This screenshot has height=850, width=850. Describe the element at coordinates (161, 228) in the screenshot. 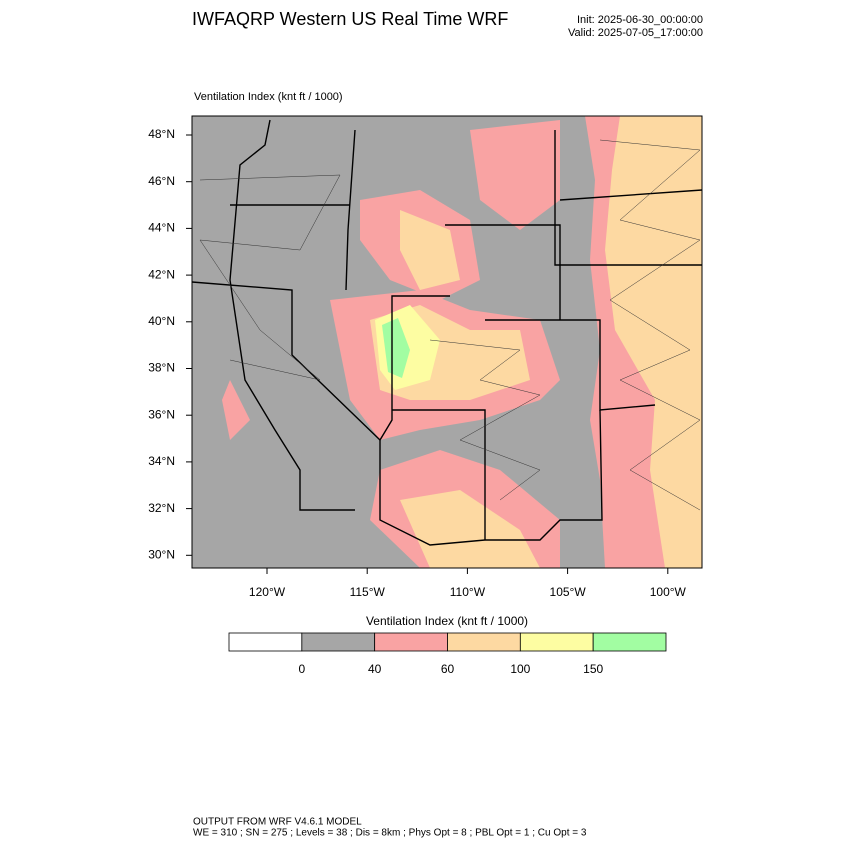

I see `lat-label: 44°N` at that location.